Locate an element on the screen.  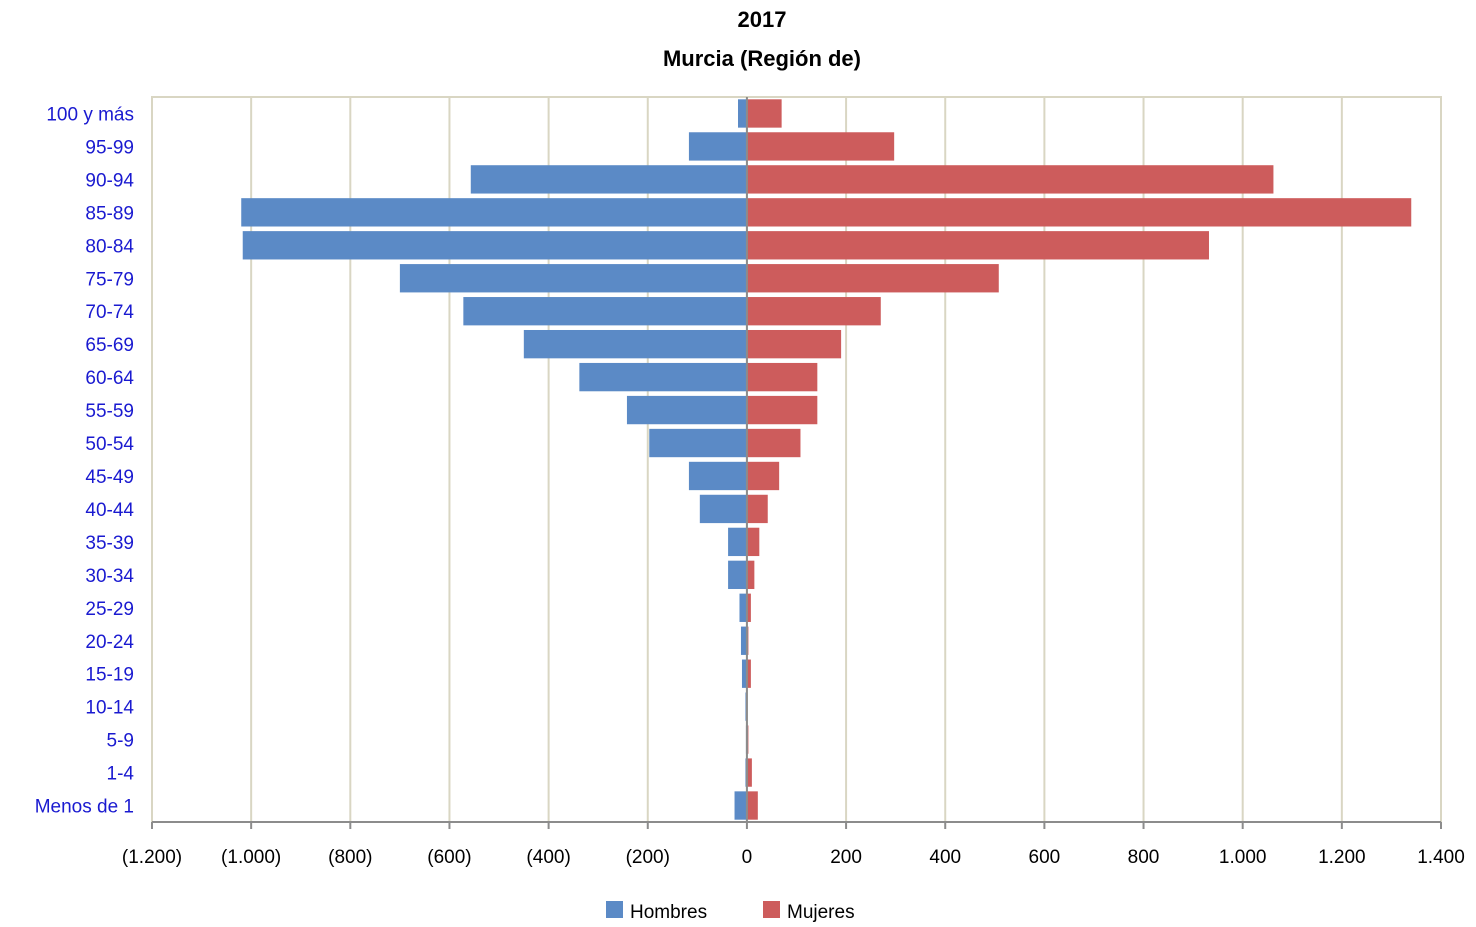
x-tick-label: 1.200 is located at coordinates (1342, 857).